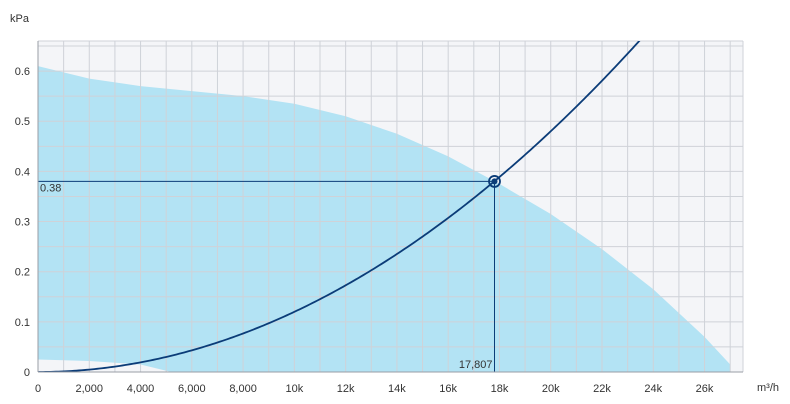 This screenshot has width=790, height=404. I want to click on x-tick-label: 20k, so click(551, 389).